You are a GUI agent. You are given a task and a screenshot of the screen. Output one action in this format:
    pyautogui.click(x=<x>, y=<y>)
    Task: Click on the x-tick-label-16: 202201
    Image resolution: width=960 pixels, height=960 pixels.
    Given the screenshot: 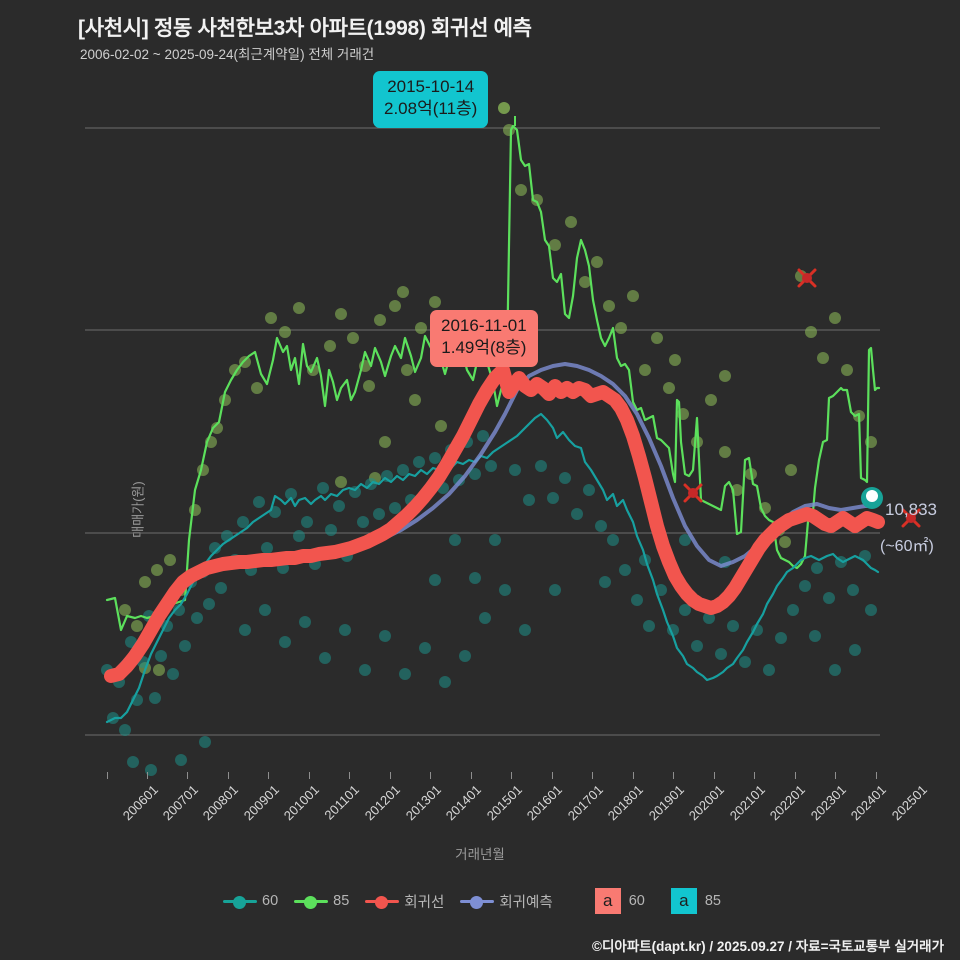 What is the action you would take?
    pyautogui.click(x=787, y=803)
    